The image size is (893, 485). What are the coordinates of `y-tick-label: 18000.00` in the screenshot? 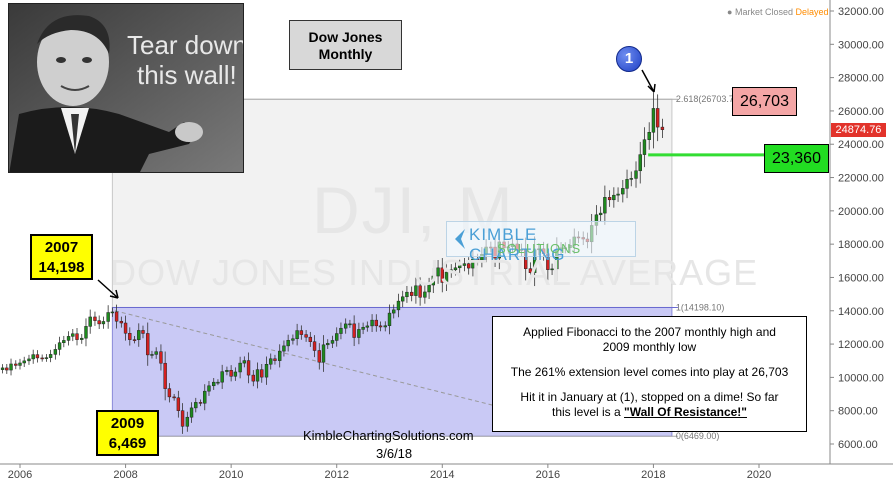 It's located at (861, 245).